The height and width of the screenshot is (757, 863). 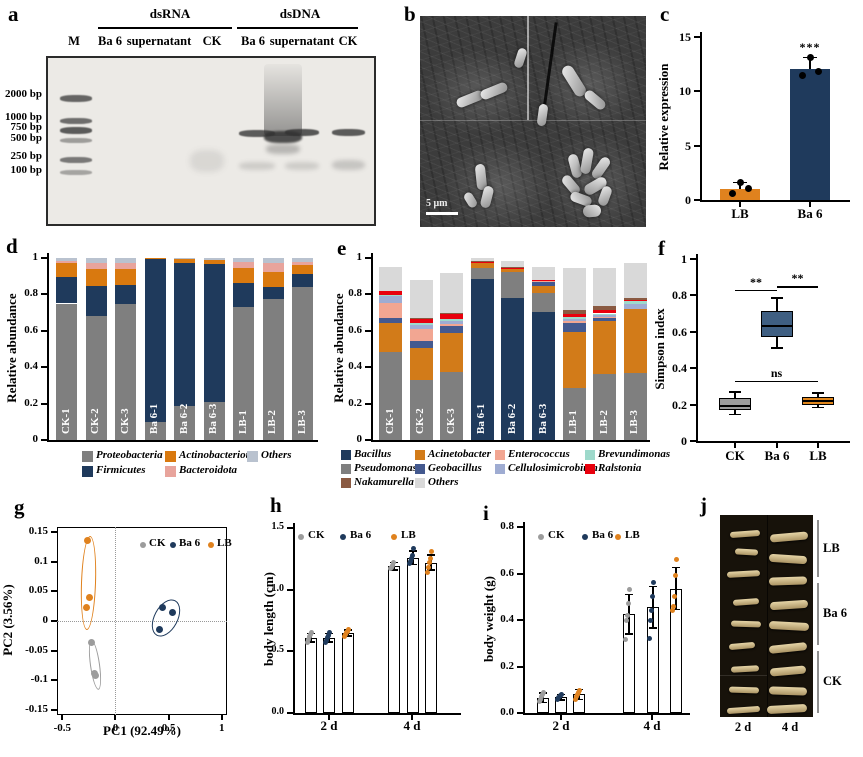 What do you see at coordinates (498, 183) in the screenshot?
I see `sem-glow` at bounding box center [498, 183].